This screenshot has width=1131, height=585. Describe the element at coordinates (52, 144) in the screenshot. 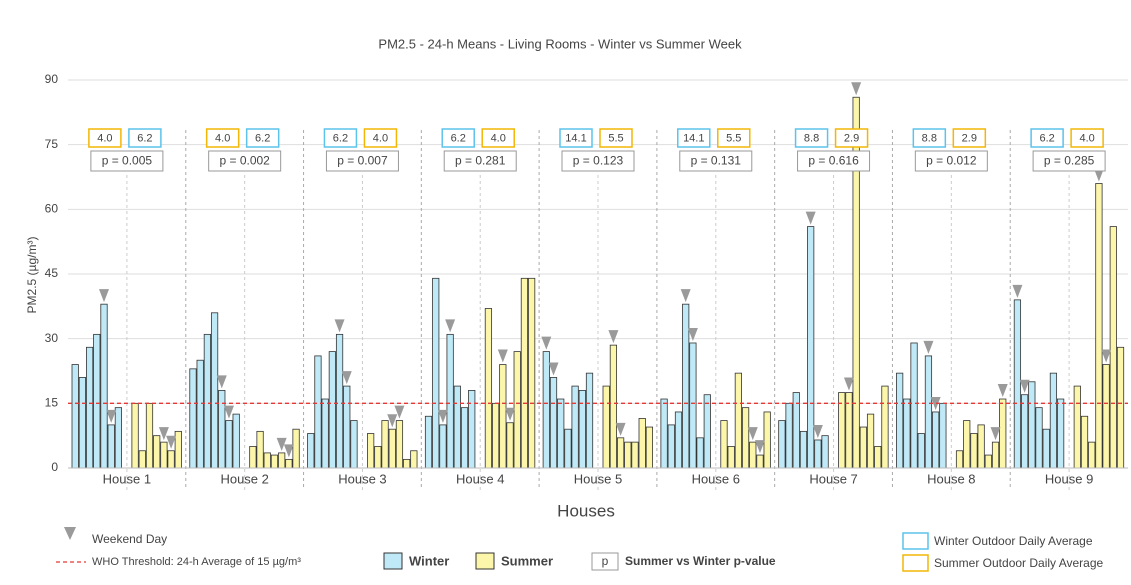

I see `y-tick-label: 75` at that location.